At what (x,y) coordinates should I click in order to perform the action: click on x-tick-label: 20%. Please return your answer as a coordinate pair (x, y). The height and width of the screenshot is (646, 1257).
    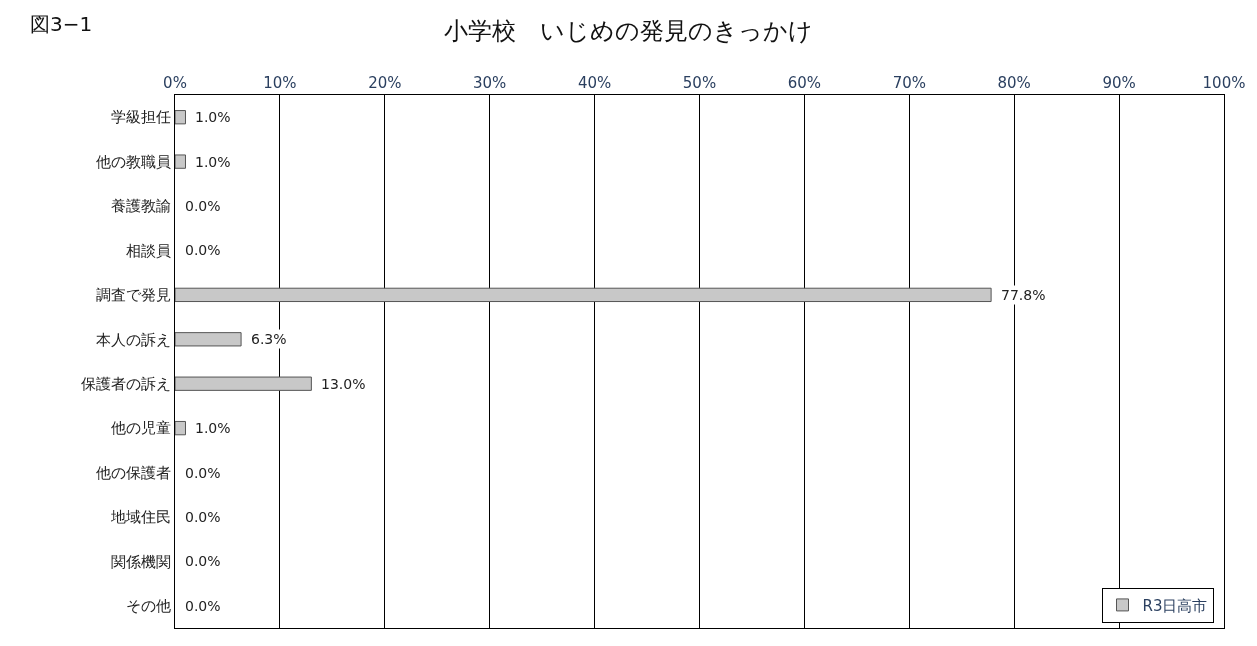
    Looking at the image, I should click on (385, 83).